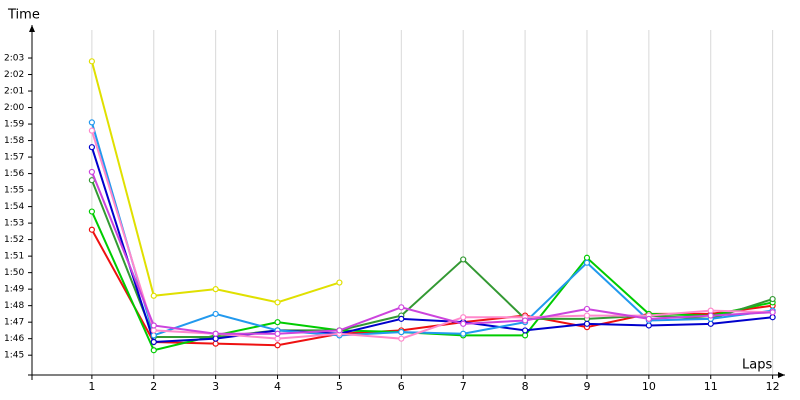 This screenshot has width=800, height=400. Describe the element at coordinates (14, 323) in the screenshot. I see `y-tick-label: 1:47` at that location.